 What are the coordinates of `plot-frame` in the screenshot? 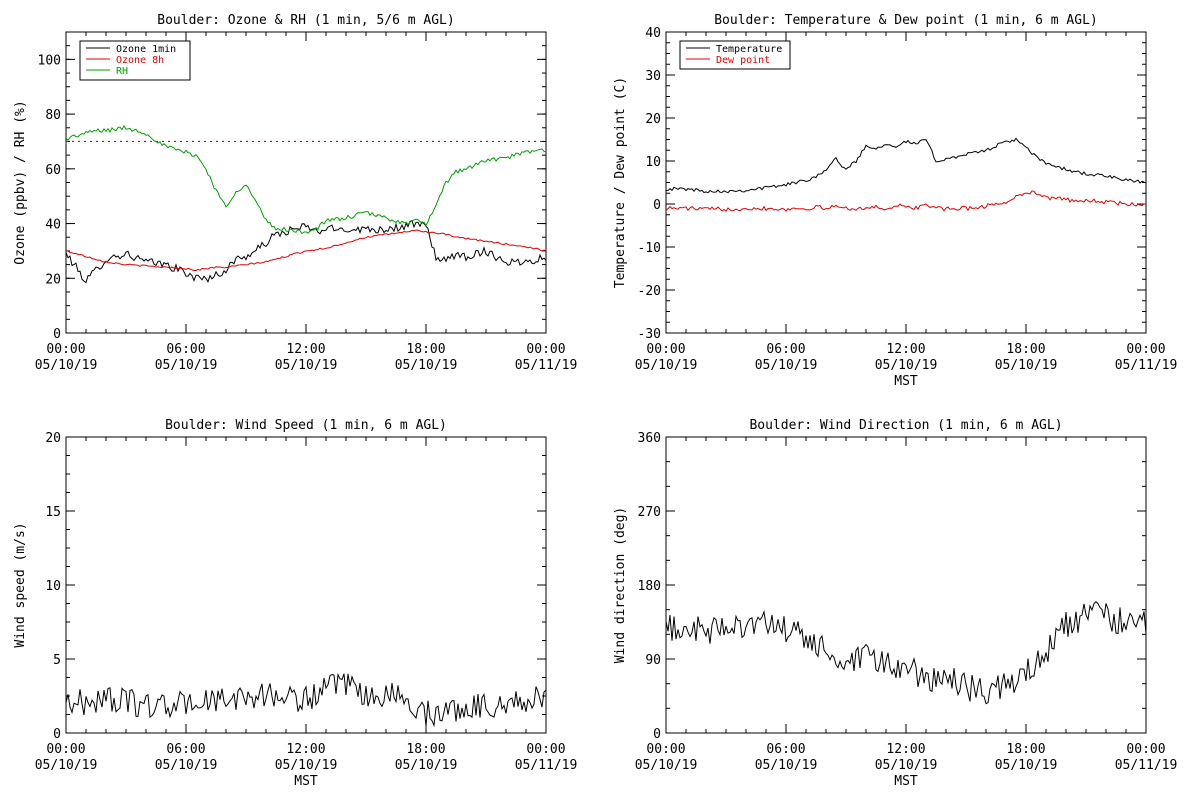 It's located at (906, 585).